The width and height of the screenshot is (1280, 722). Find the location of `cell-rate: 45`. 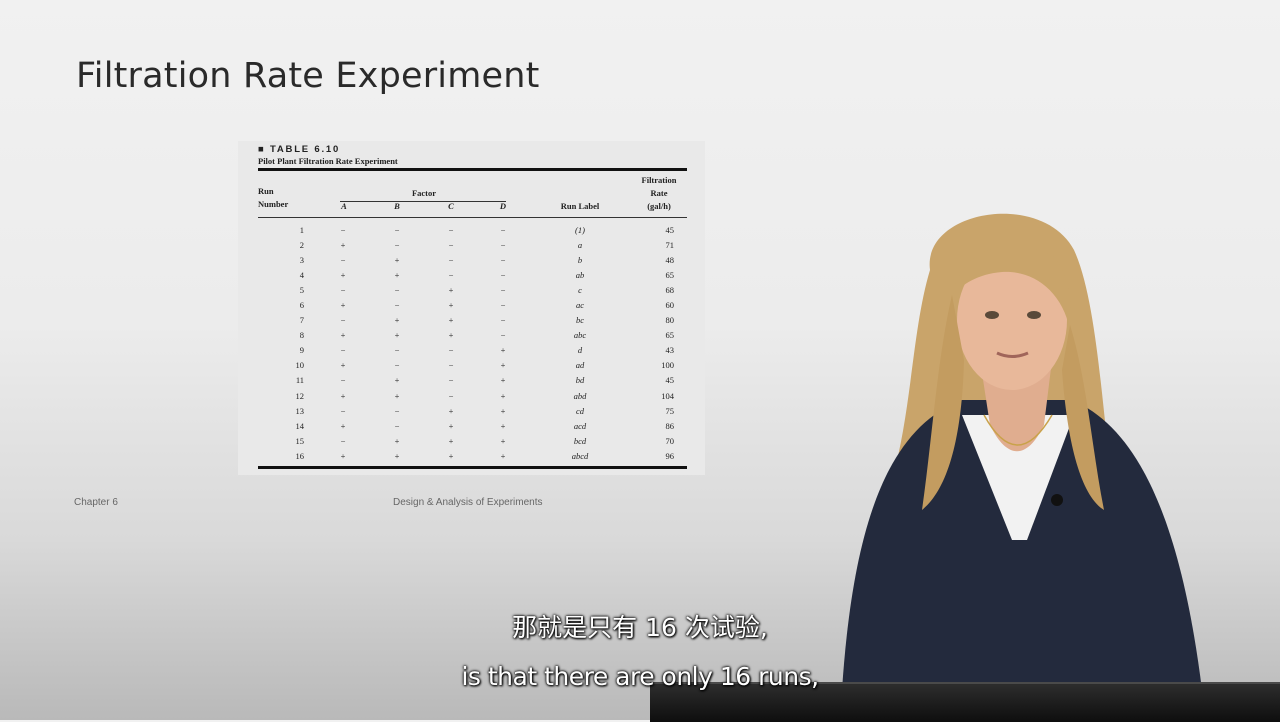

cell-rate: 45 is located at coordinates (670, 380).